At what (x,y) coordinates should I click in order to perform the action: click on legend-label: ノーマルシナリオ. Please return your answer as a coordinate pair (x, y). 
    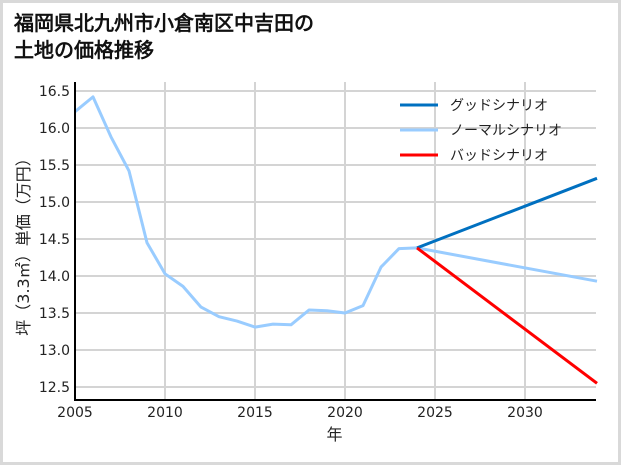
    Looking at the image, I should click on (506, 131).